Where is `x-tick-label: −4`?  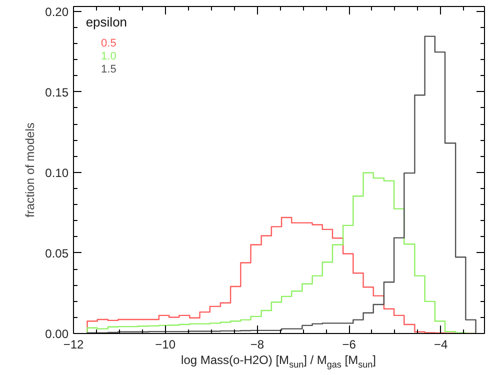 x-tick-label: −4 is located at coordinates (441, 345).